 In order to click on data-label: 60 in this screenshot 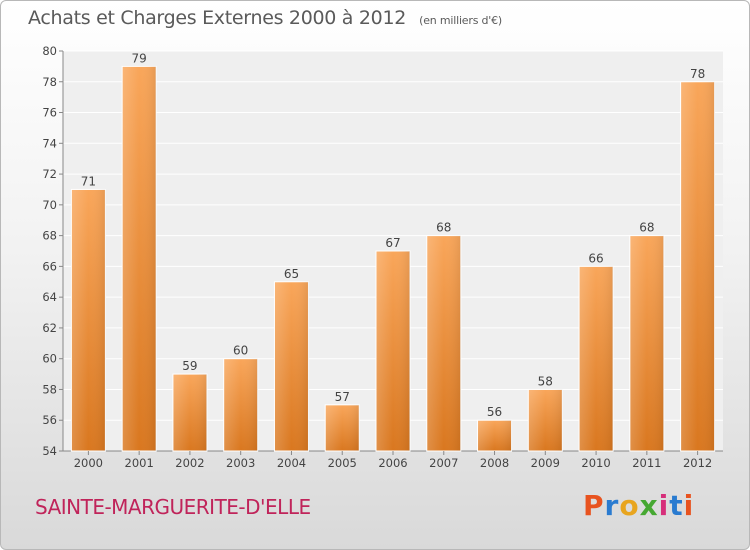, I will do `click(240, 351)`.